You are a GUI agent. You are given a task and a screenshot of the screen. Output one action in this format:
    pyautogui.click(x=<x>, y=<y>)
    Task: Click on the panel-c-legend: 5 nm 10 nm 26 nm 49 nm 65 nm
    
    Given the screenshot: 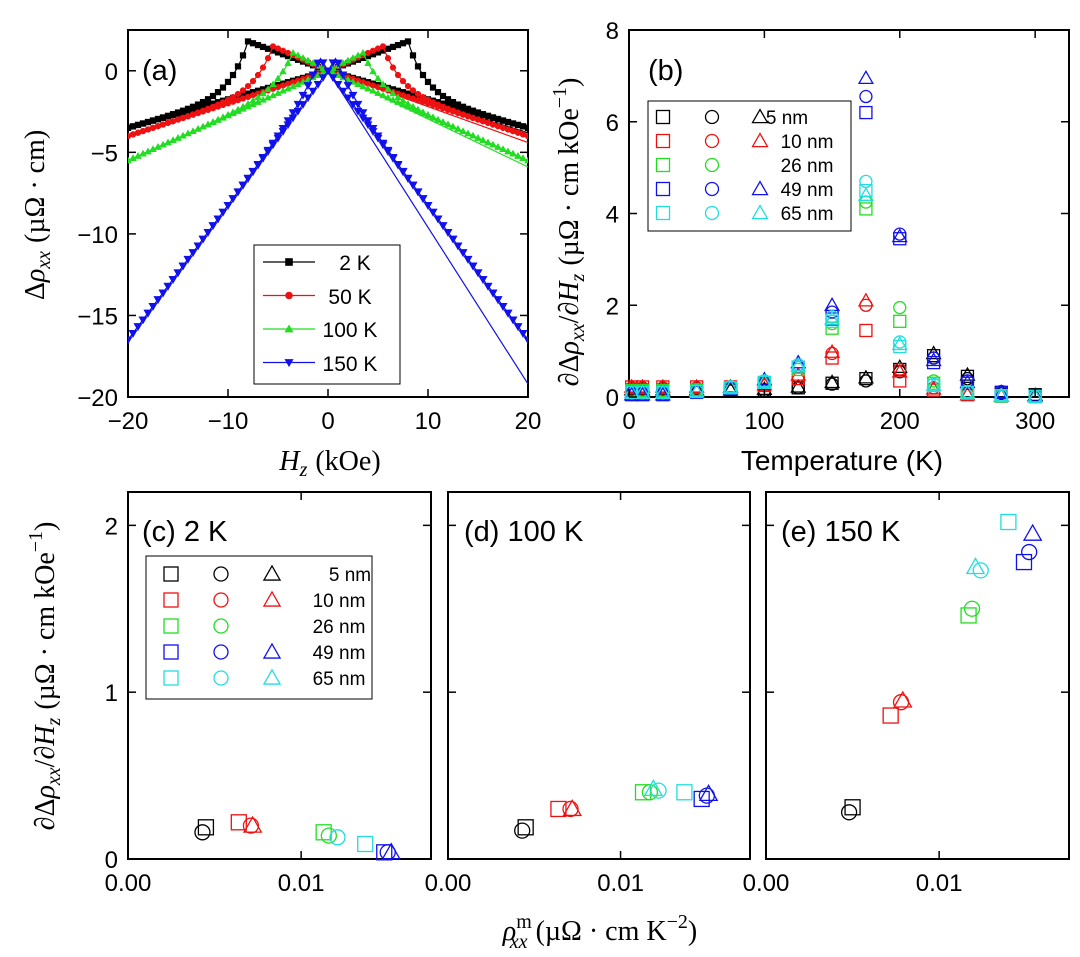 What is the action you would take?
    pyautogui.click(x=259, y=627)
    